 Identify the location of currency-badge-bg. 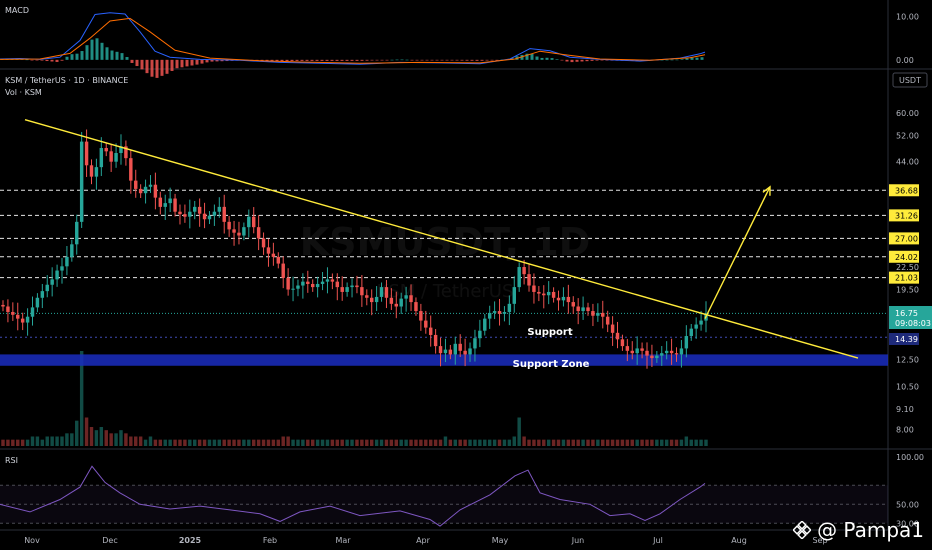
(910, 80).